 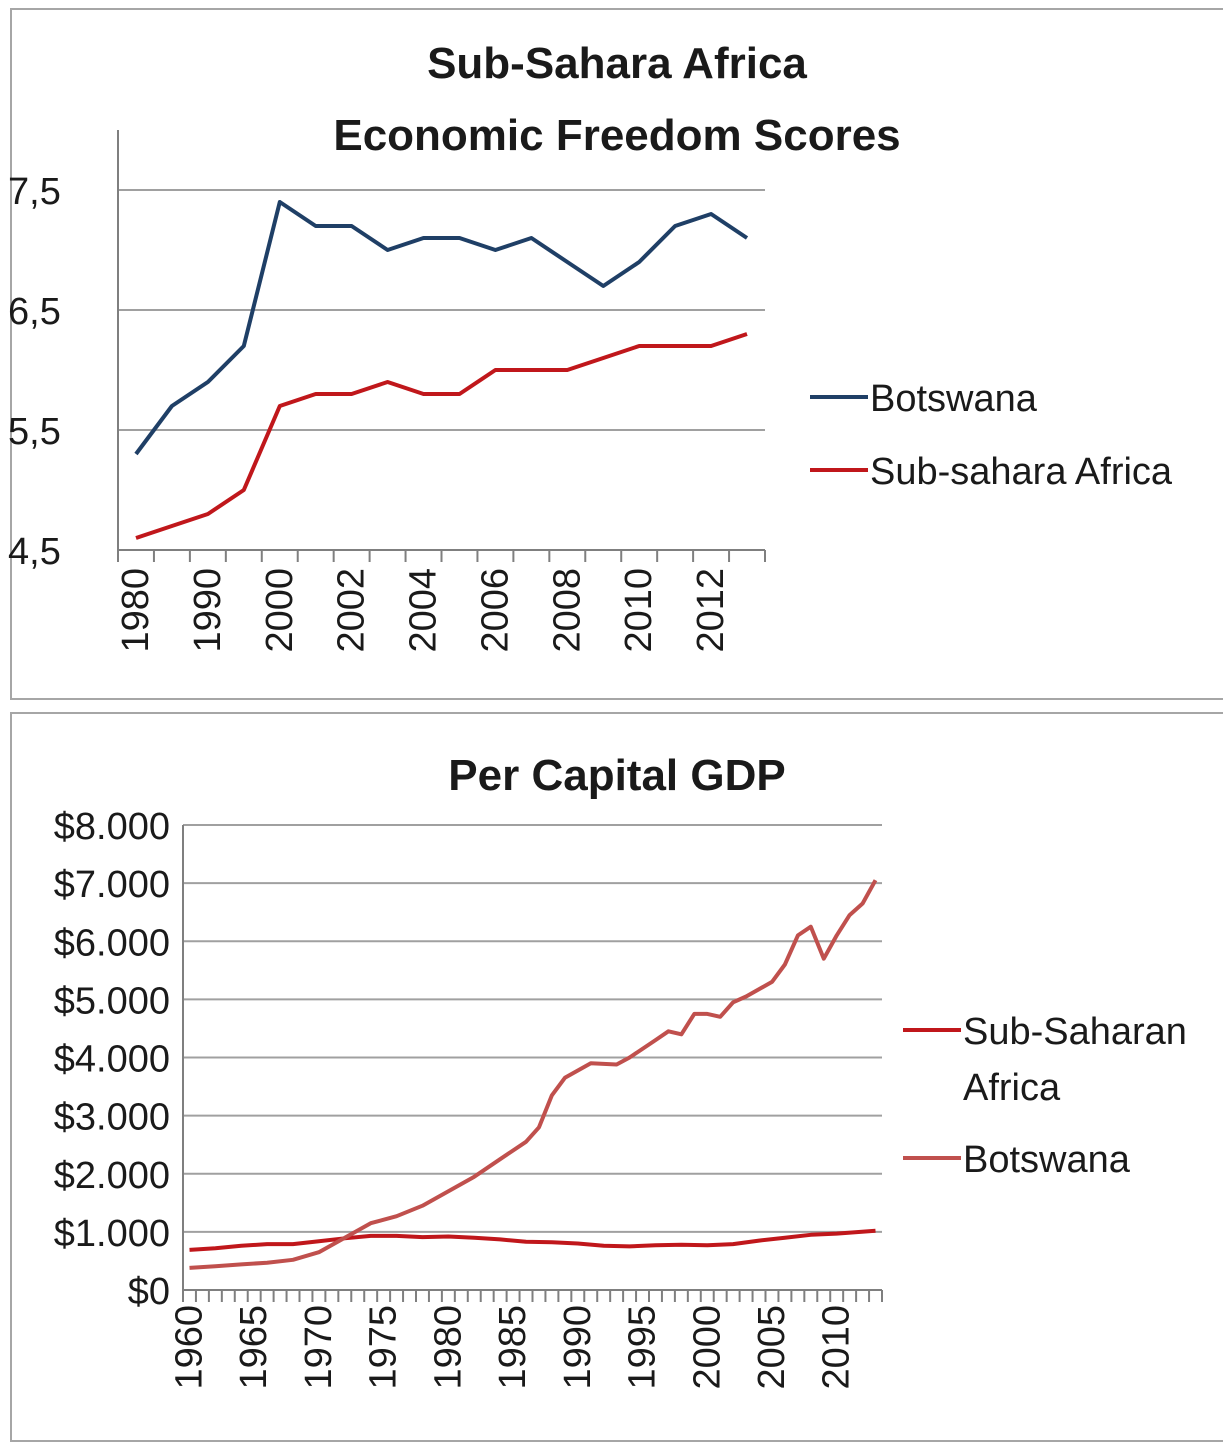 What do you see at coordinates (319, 1347) in the screenshot?
I see `chart2-x-tick-label: 1970` at bounding box center [319, 1347].